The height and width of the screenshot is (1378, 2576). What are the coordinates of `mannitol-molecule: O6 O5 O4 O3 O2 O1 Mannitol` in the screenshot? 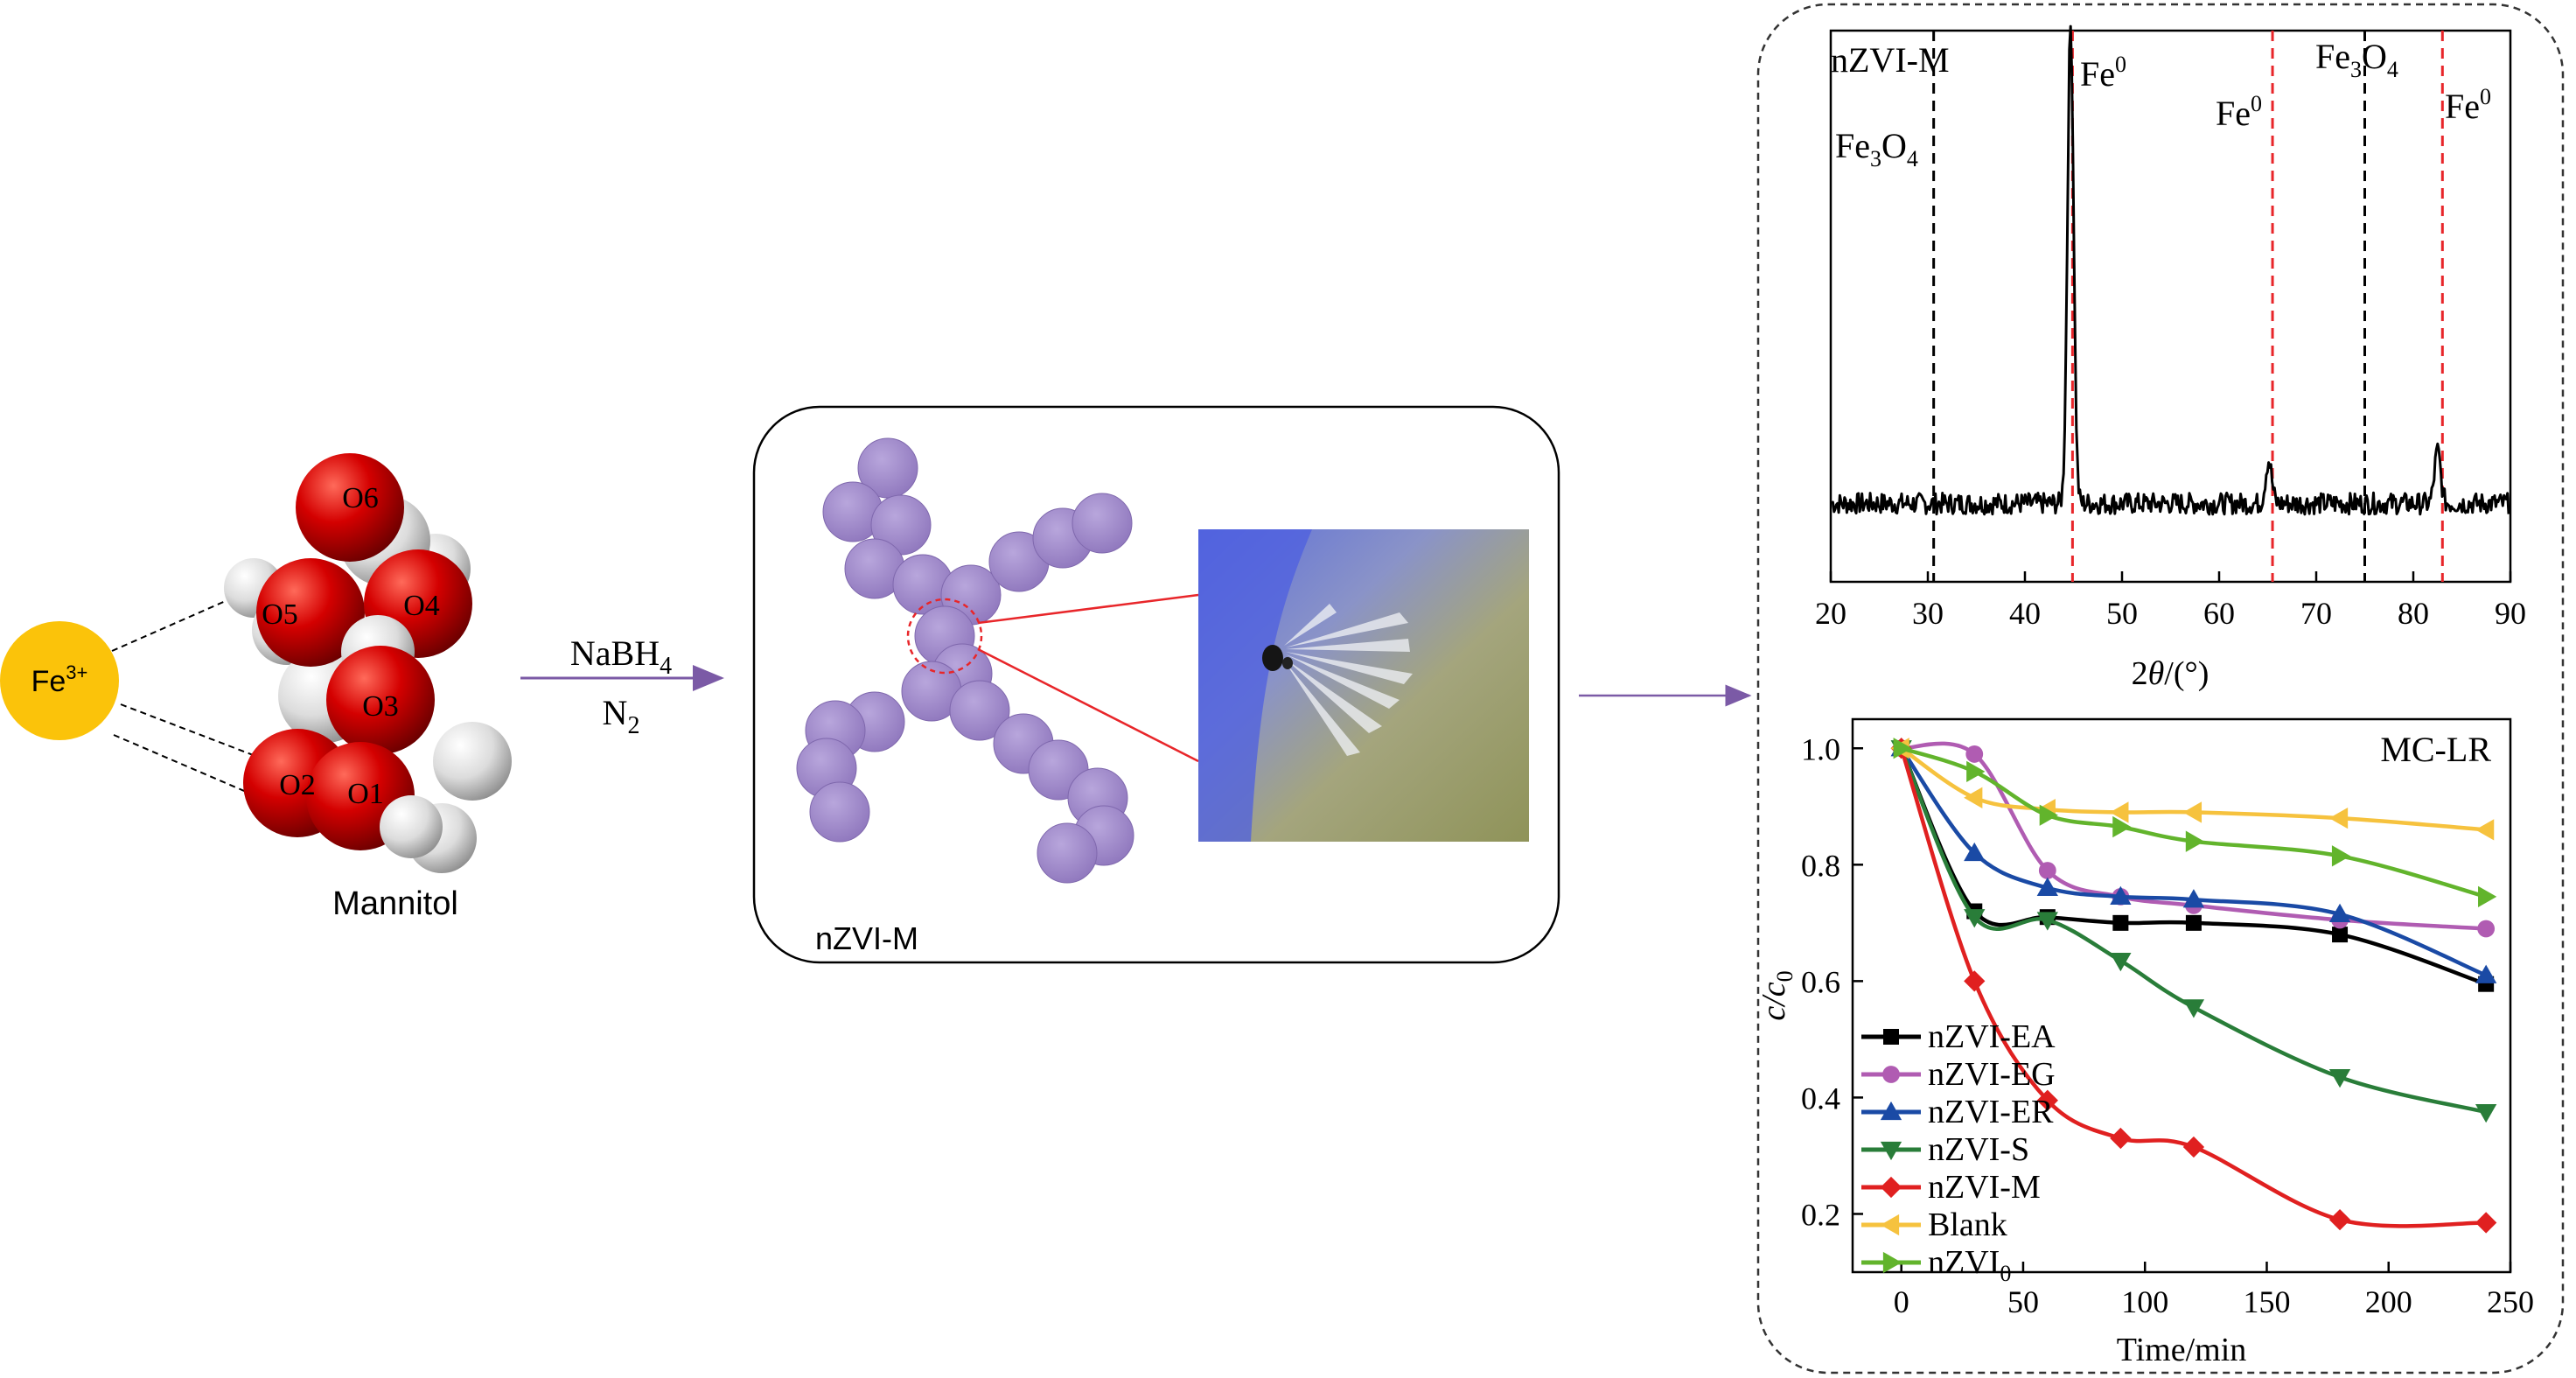 It's located at (368, 687).